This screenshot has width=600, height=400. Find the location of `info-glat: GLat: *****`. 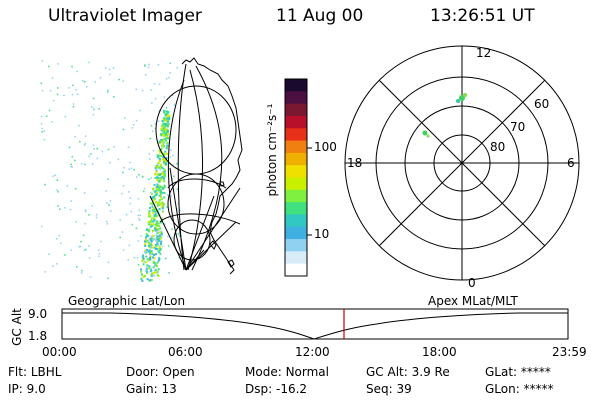

info-glat: GLat: ***** is located at coordinates (518, 372).